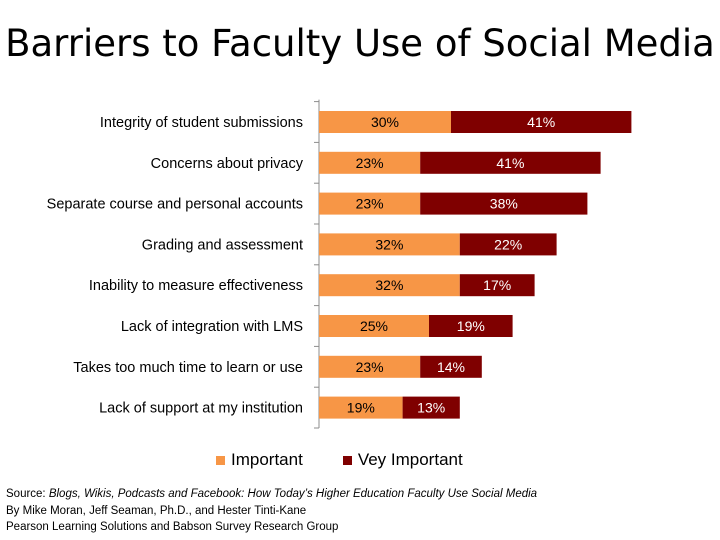  I want to click on data-label: 38%, so click(504, 204).